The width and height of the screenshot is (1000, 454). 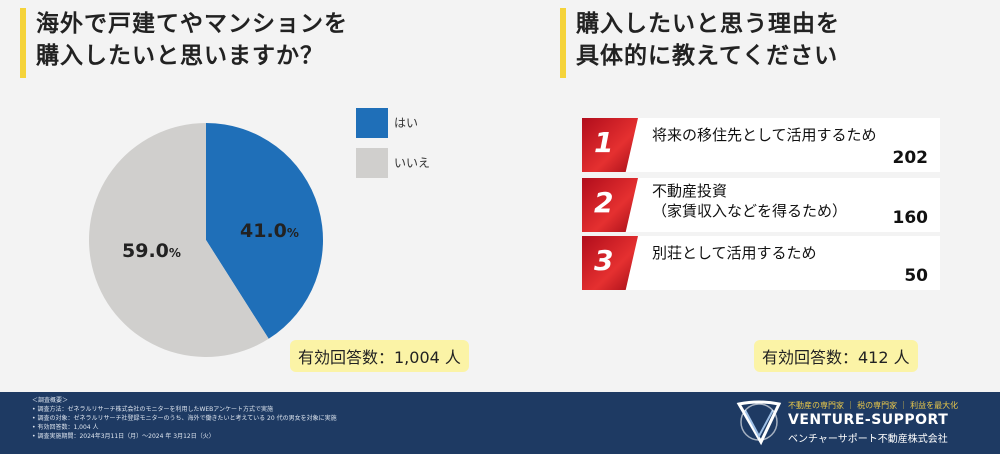 I want to click on right-question-title: 購入したいと思う理由を 具体的に教えてください, so click(x=770, y=44).